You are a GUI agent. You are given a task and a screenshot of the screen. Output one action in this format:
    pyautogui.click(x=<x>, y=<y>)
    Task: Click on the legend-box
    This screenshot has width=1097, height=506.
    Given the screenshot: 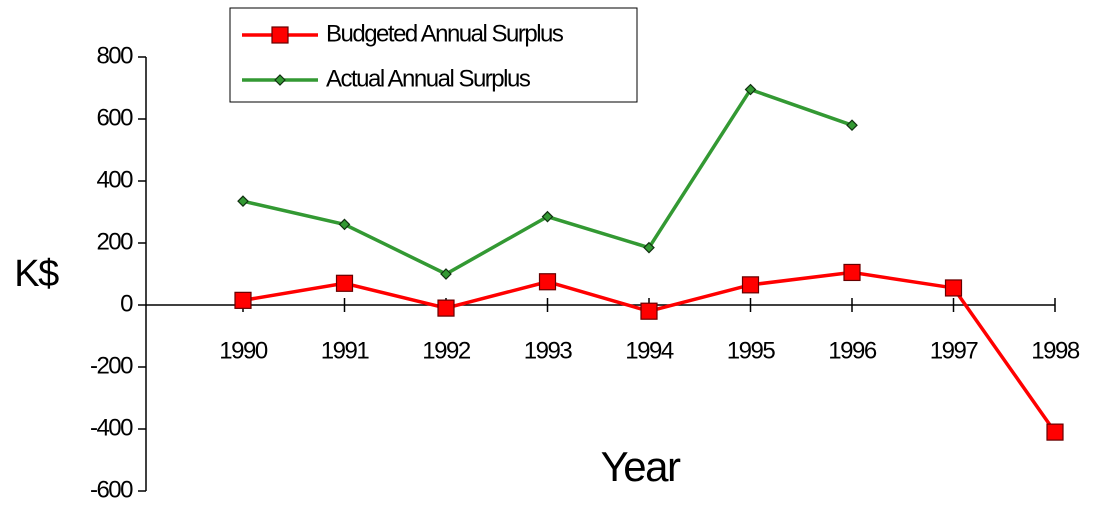 What is the action you would take?
    pyautogui.click(x=433, y=55)
    